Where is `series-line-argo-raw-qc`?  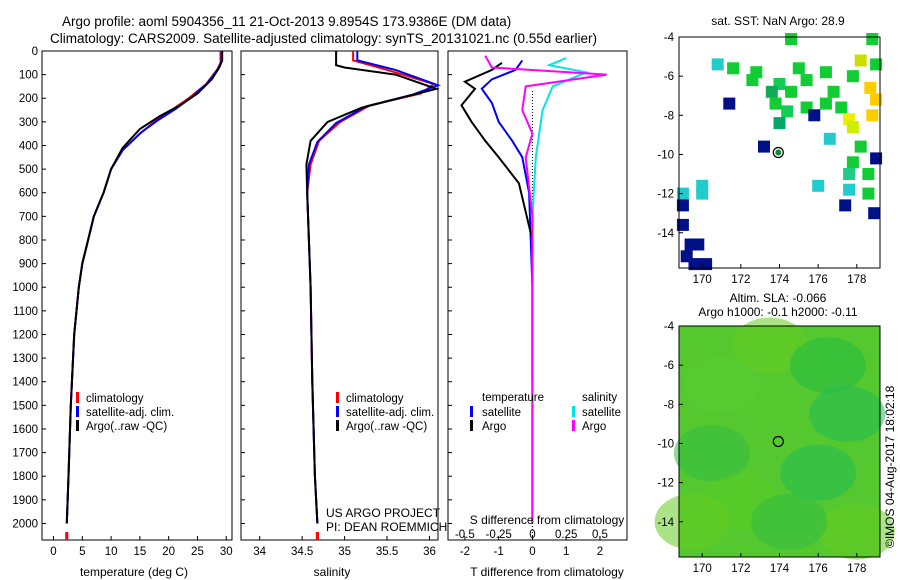
series-line-argo-raw-qc is located at coordinates (144, 287).